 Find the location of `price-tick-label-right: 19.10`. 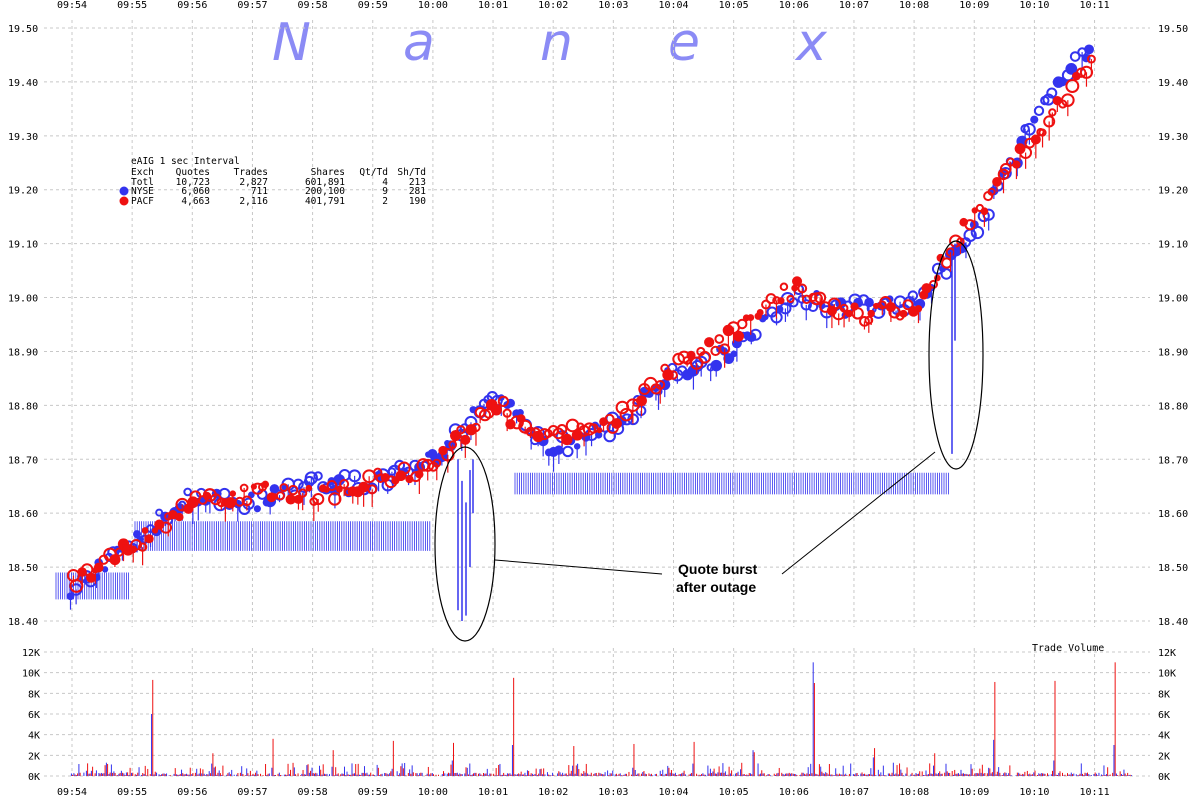

price-tick-label-right: 19.10 is located at coordinates (1173, 245).